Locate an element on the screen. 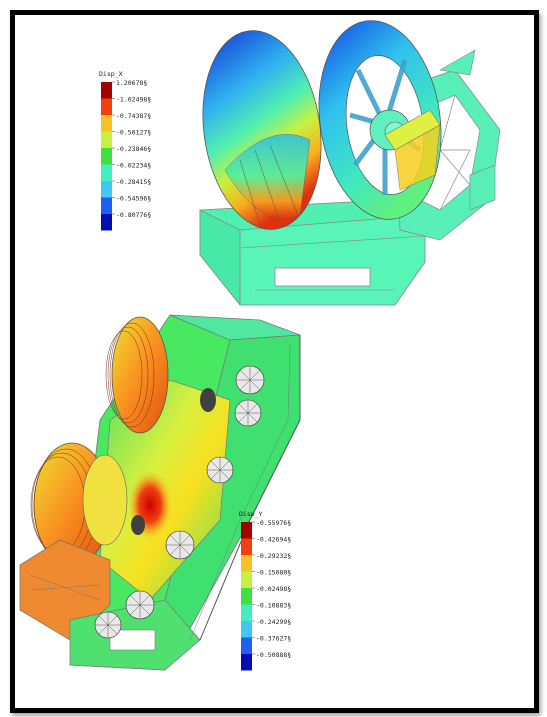 This screenshot has height=717, width=547. legend_bottom-value-5: -0.10883§ is located at coordinates (273, 606).